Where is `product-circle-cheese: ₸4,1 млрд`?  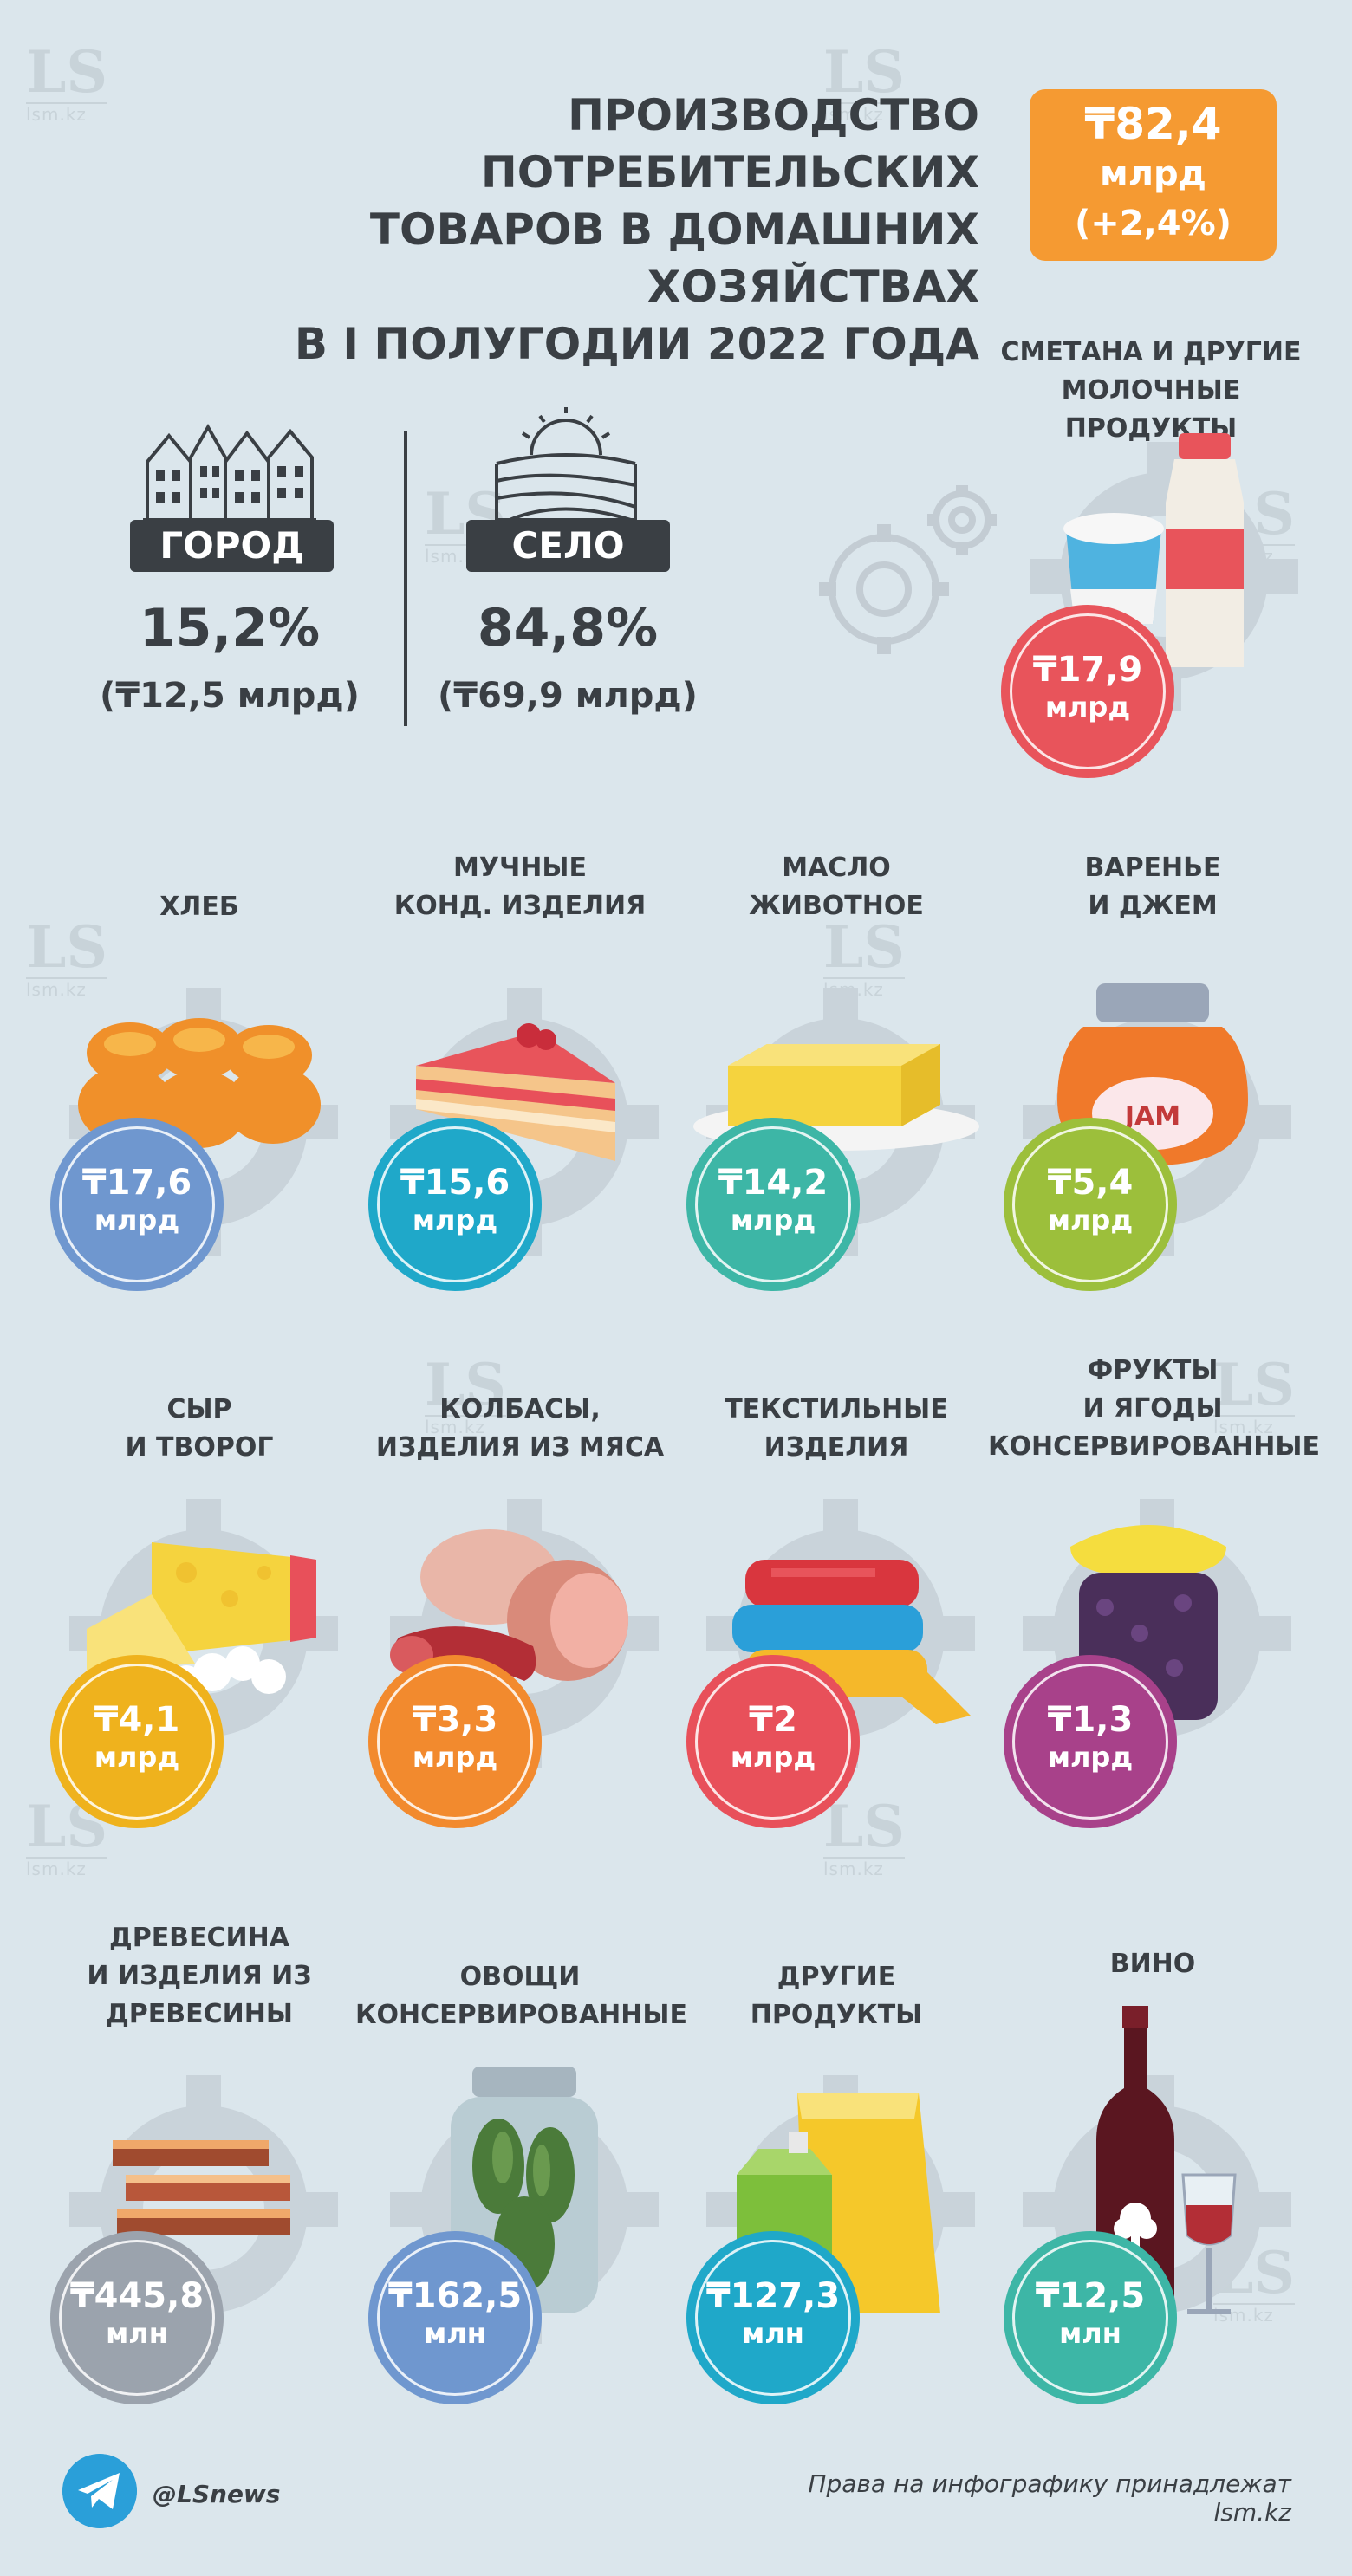
product-circle-cheese: ₸4,1 млрд is located at coordinates (137, 1742).